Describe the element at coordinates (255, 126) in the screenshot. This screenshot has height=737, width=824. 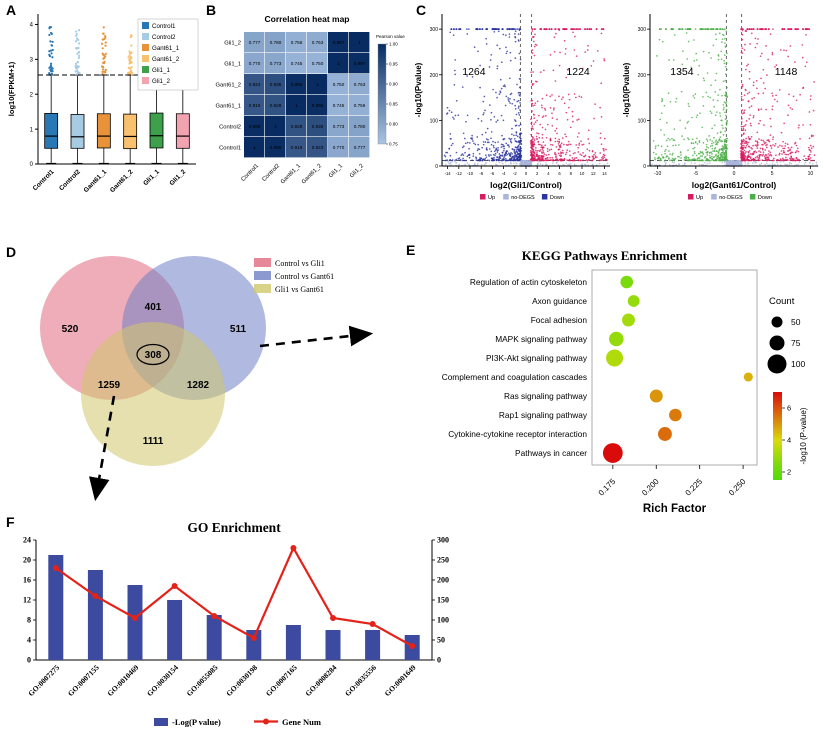
I see `svg-text: 0.996` at that location.